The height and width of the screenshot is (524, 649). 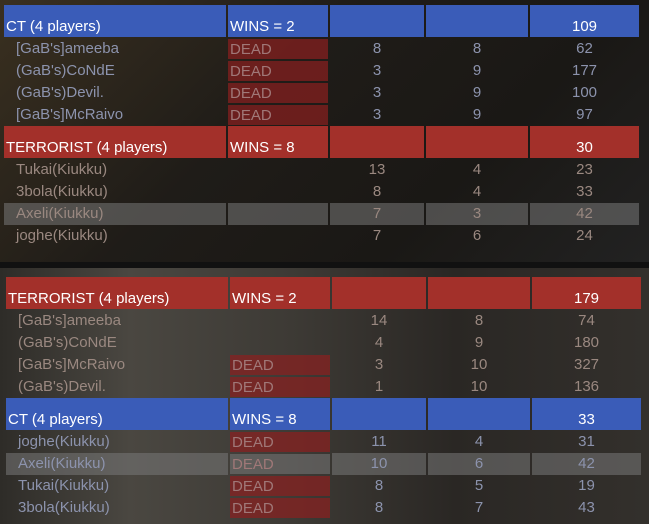 I want to click on player-row: (GaB's)Devil. DEAD 3 9 100, so click(x=322, y=93).